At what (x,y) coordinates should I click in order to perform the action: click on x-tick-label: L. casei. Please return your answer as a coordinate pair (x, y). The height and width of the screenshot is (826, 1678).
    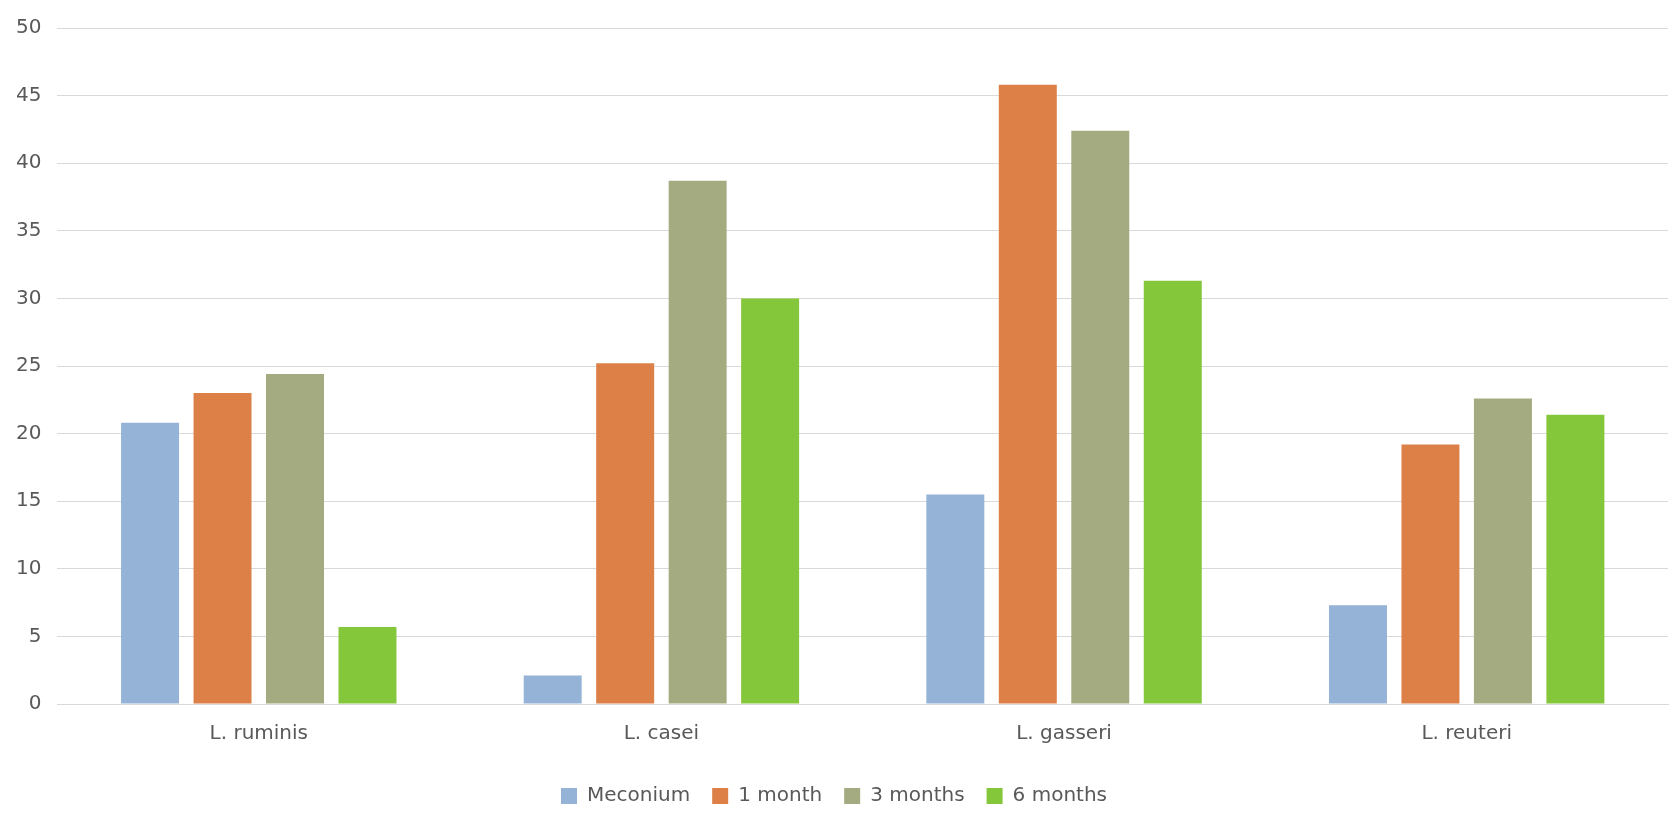
    Looking at the image, I should click on (661, 732).